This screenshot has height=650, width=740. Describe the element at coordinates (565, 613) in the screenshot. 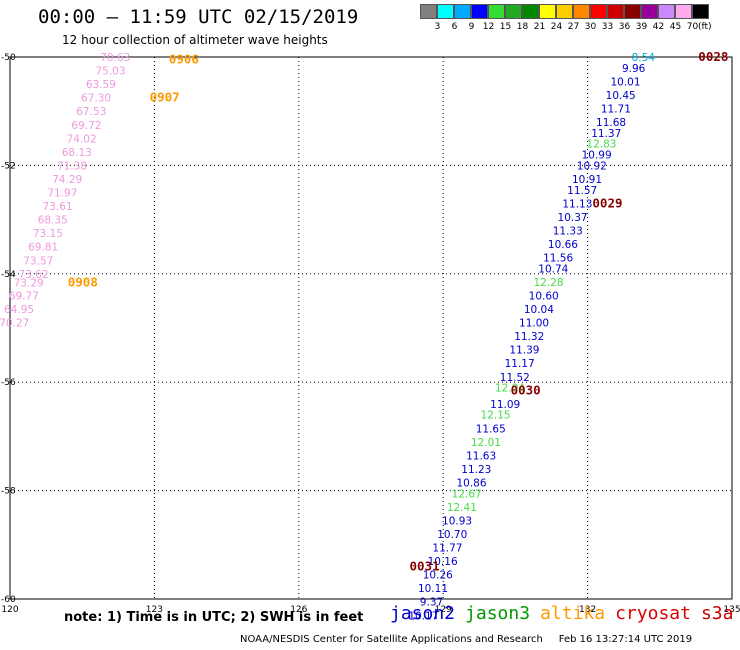

I see `satellite-legend: jason2 jason3 altika cryosat s3a` at that location.